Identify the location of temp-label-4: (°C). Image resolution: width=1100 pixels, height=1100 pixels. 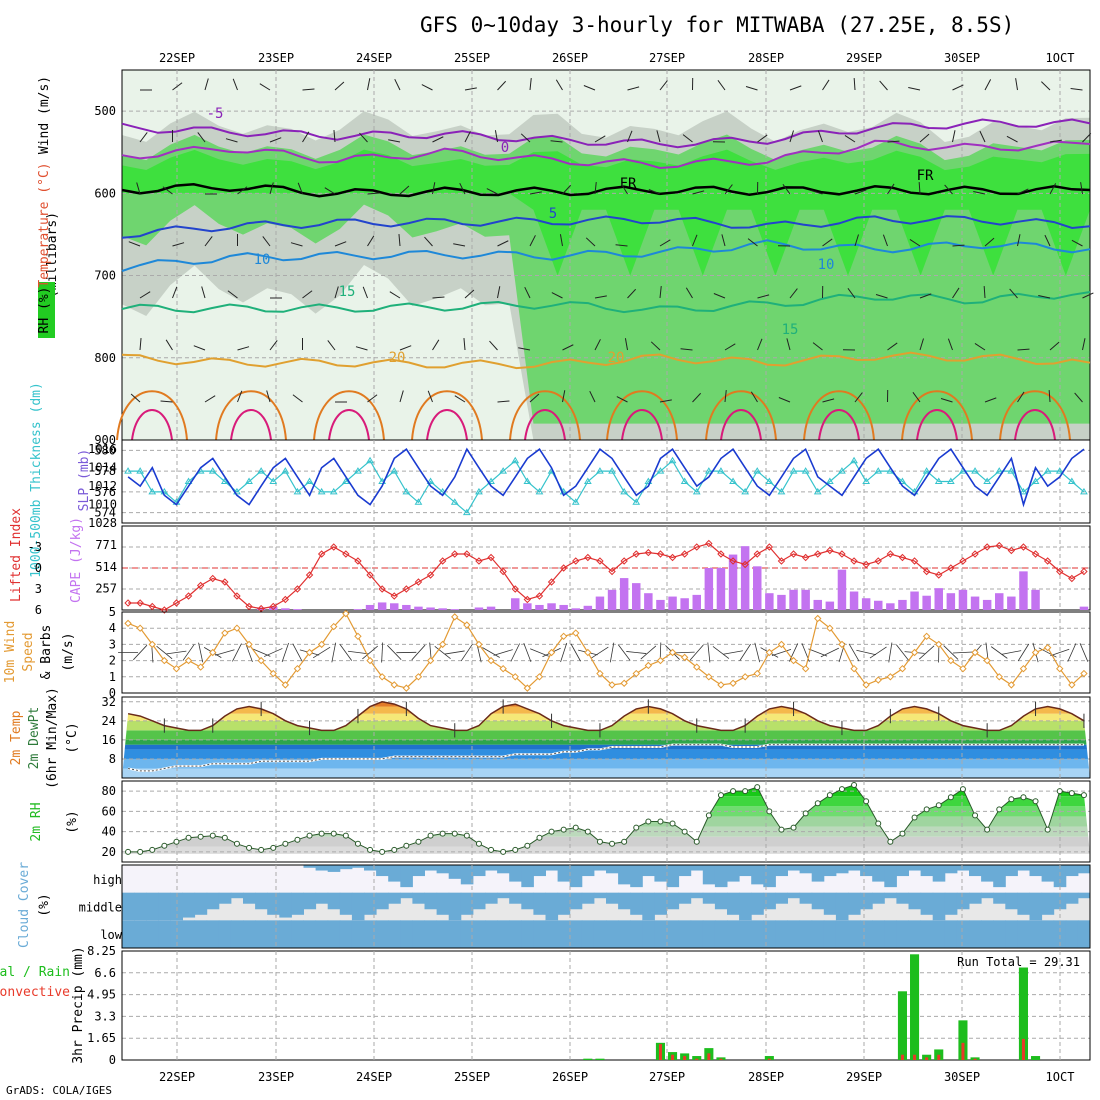
(72, 737).